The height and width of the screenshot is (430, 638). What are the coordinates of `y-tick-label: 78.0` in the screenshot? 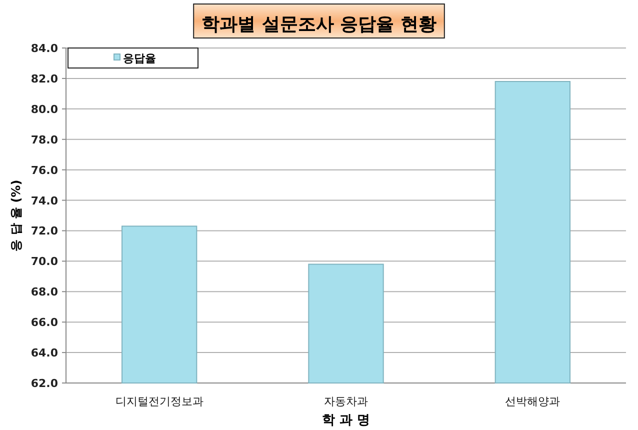 It's located at (44, 139).